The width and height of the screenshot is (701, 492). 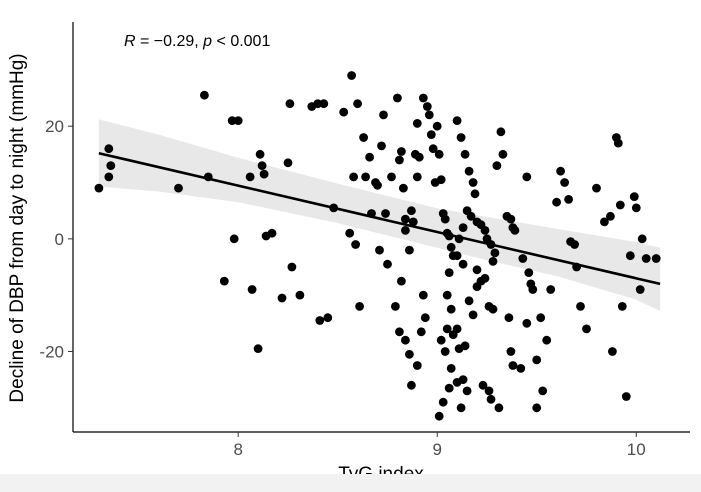 I want to click on y-axis-title: Decline of DBP from day to night (mmHg), so click(x=17, y=227).